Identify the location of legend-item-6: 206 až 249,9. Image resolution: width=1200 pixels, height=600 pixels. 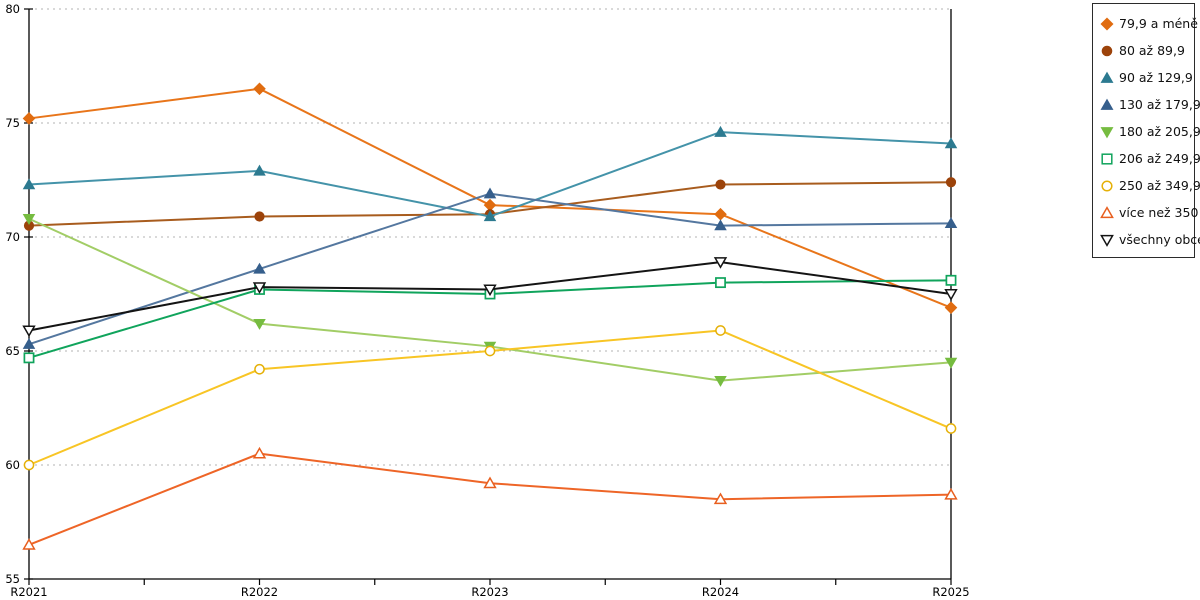
(1146, 158).